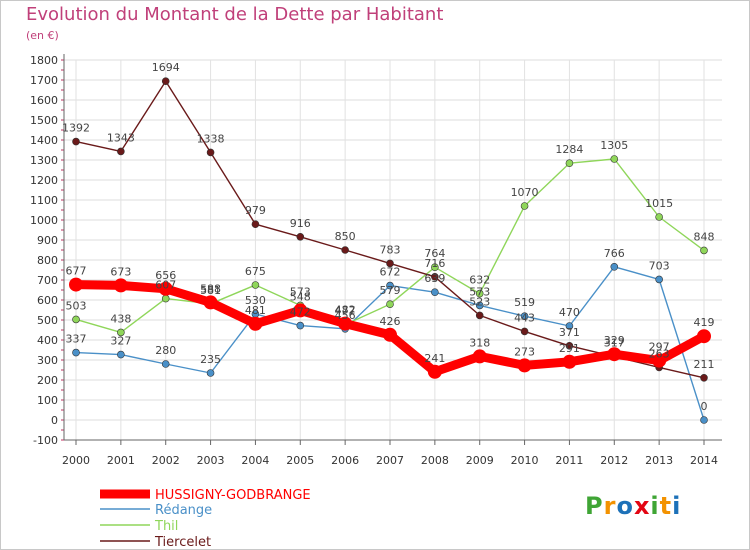 This screenshot has height=550, width=750. What do you see at coordinates (44, 180) in the screenshot?
I see `y-tick-label: 1200` at bounding box center [44, 180].